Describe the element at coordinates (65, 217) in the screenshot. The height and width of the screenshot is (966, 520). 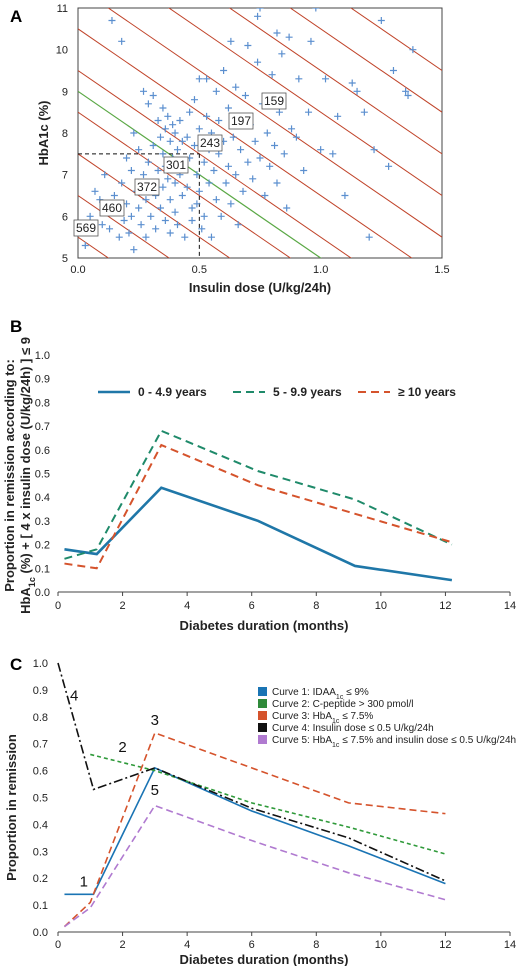
I see `y-tick-label: 6` at that location.